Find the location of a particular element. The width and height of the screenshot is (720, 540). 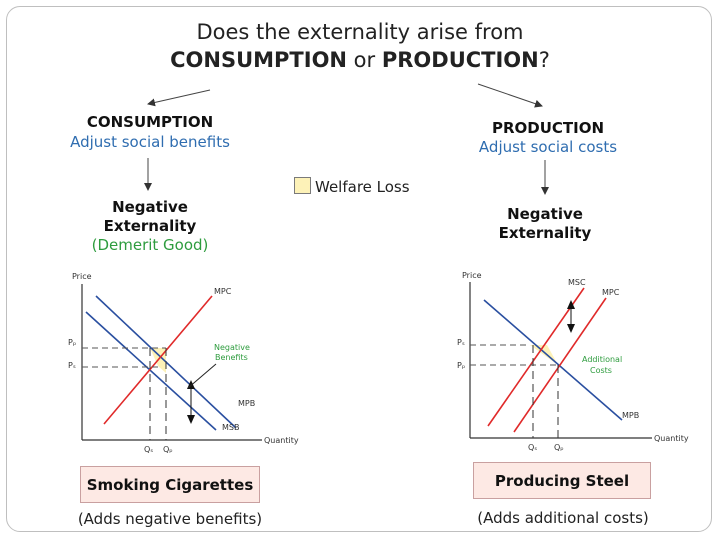

consumption-qs-label: Qₛ is located at coordinates (148, 449).